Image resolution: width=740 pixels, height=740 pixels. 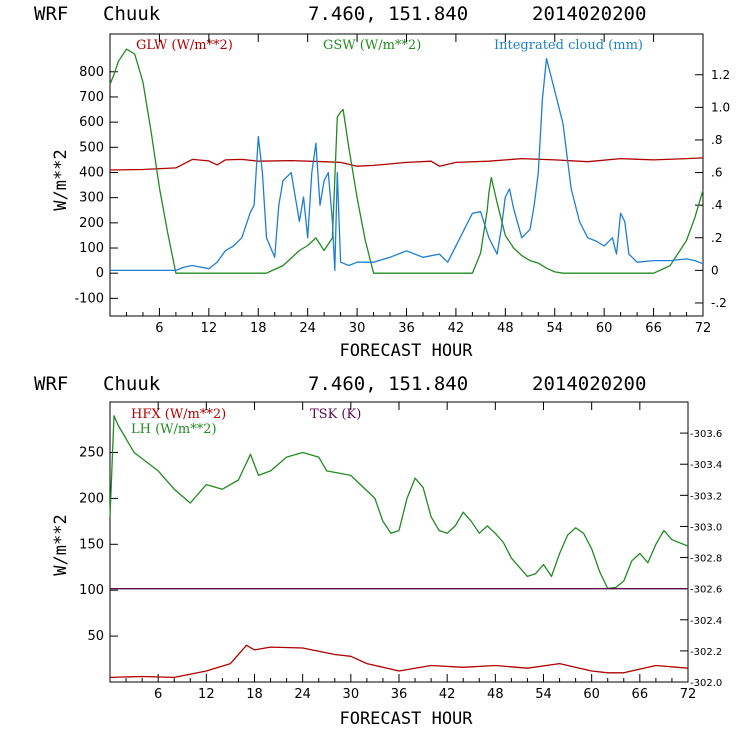 What do you see at coordinates (388, 384) in the screenshot?
I see `header2-coords: 7.460, 151.840` at bounding box center [388, 384].